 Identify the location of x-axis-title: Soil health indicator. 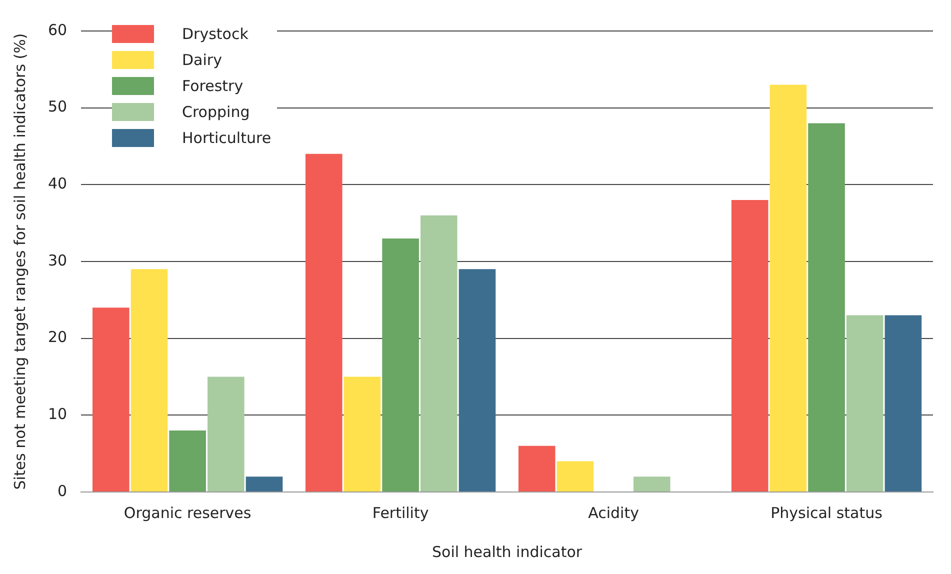
(507, 551).